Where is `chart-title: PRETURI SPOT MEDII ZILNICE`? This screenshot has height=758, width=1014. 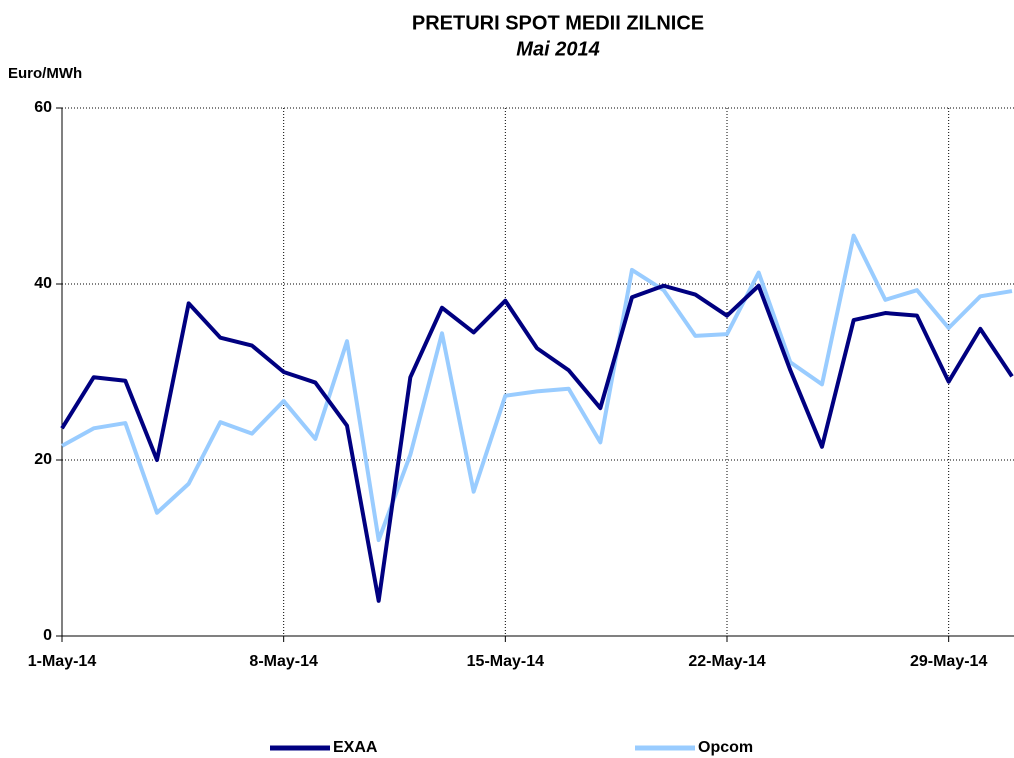 chart-title: PRETURI SPOT MEDII ZILNICE is located at coordinates (558, 23).